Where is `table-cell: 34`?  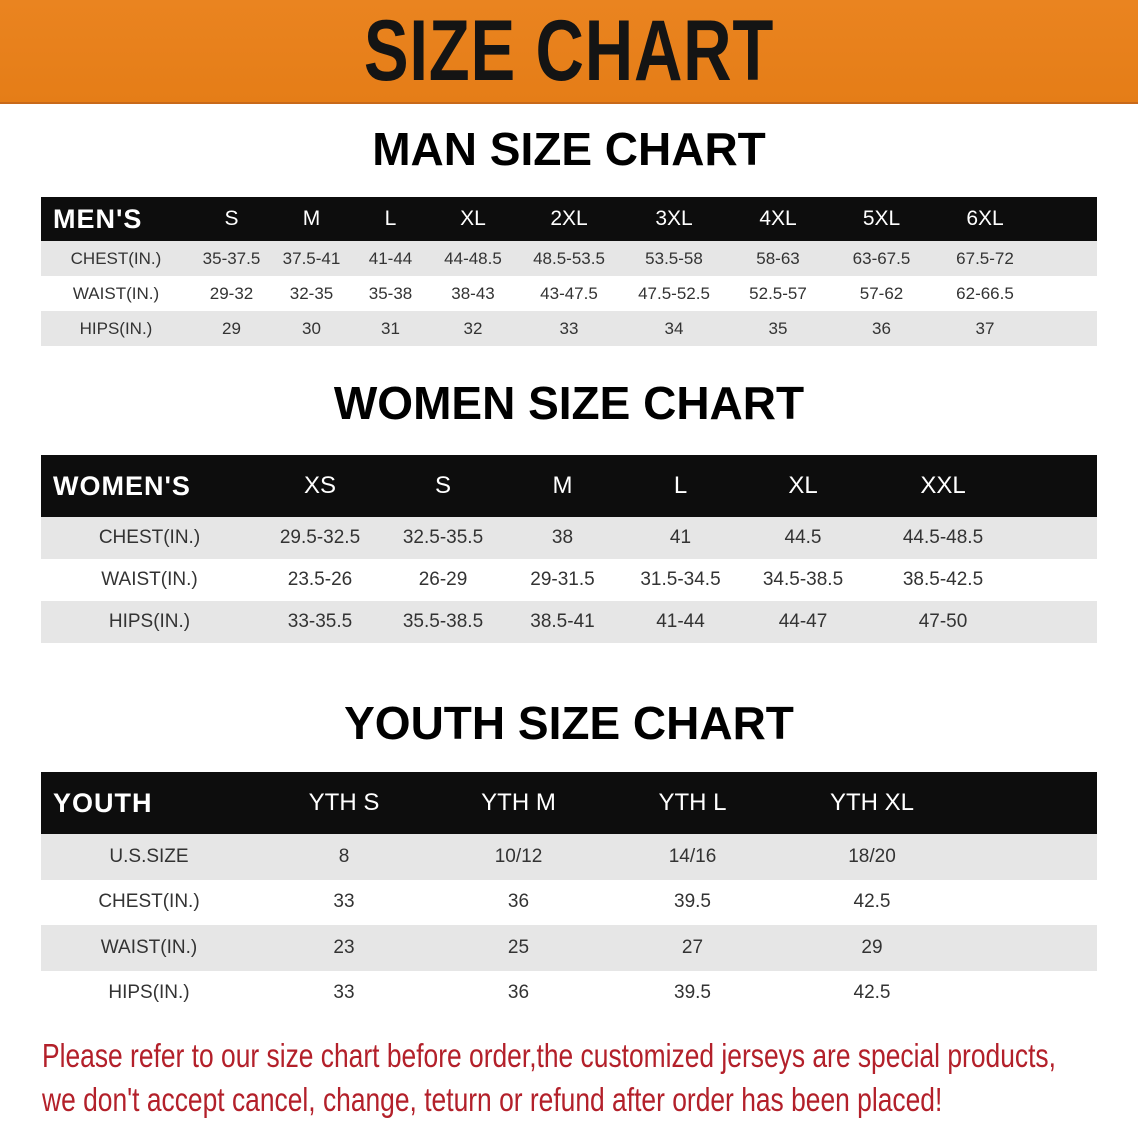 table-cell: 34 is located at coordinates (674, 328).